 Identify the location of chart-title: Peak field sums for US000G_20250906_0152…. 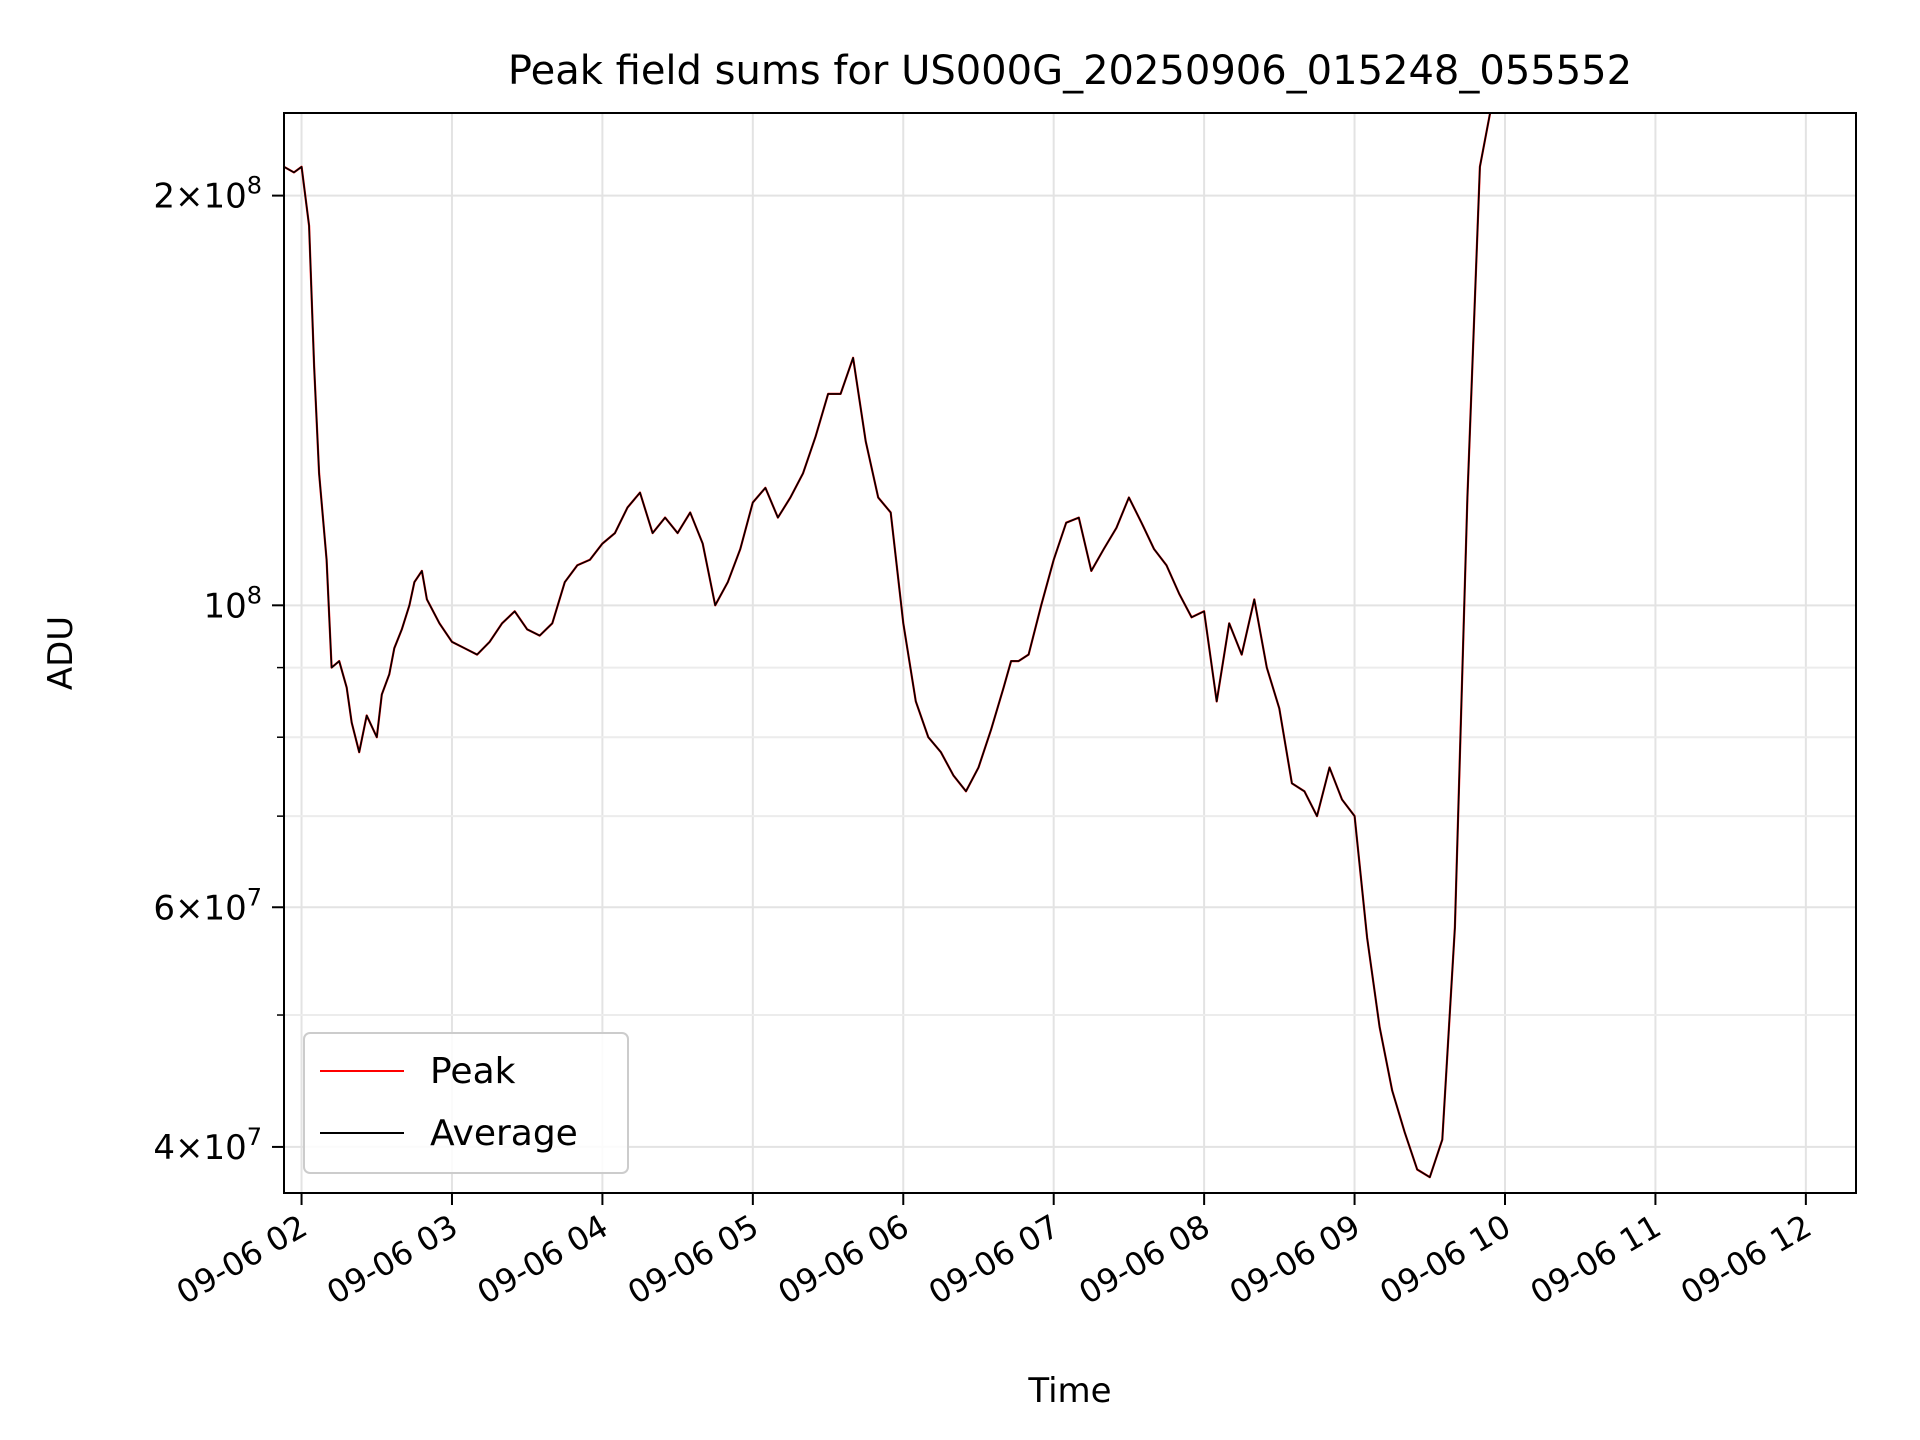
(1070, 71).